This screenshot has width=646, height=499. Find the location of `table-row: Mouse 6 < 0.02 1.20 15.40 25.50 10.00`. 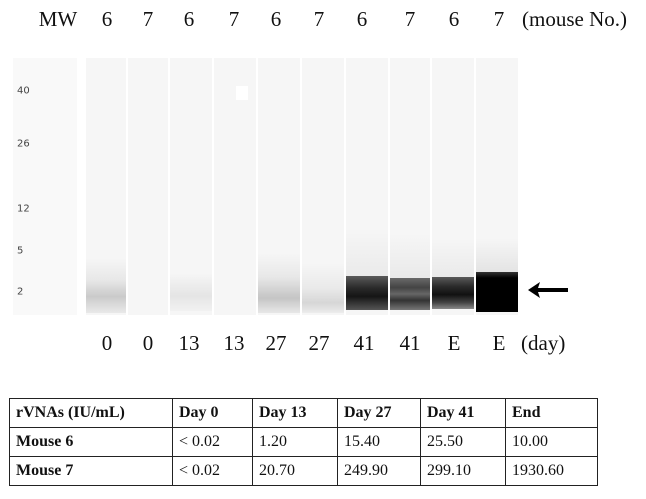

table-row: Mouse 6 < 0.02 1.20 15.40 25.50 10.00 is located at coordinates (303, 442).